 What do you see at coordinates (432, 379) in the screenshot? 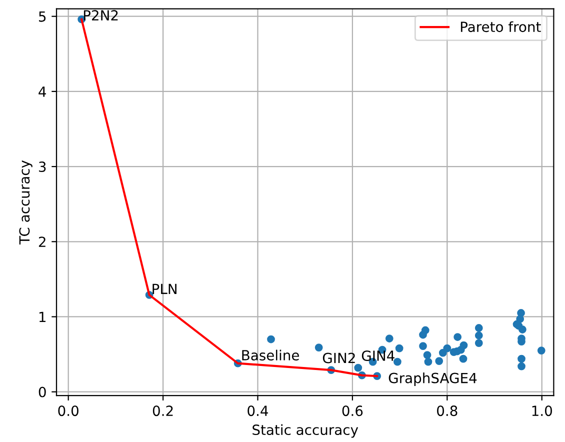
I see `annotation: GraphSAGE4` at bounding box center [432, 379].